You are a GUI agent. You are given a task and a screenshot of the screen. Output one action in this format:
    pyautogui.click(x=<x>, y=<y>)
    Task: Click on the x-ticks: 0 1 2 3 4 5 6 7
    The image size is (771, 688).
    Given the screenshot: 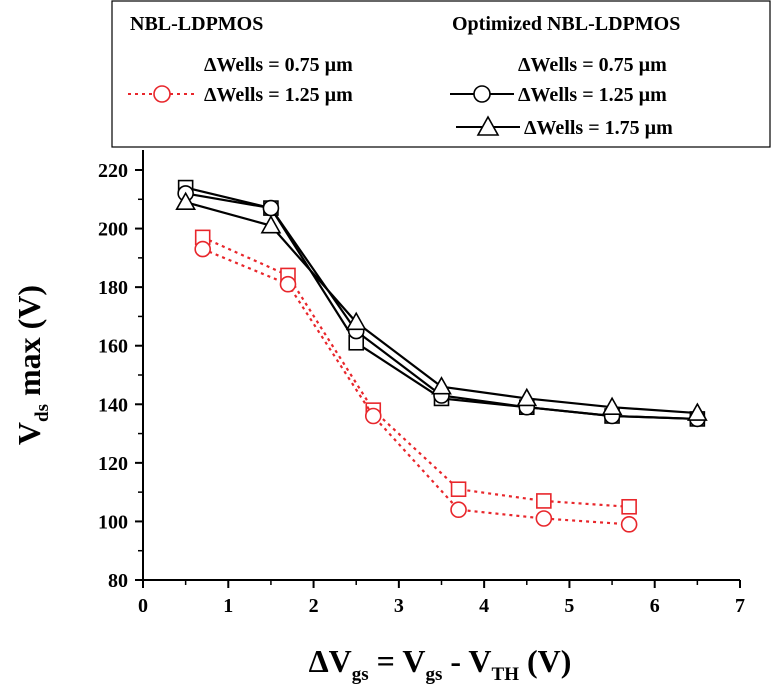 What is the action you would take?
    pyautogui.click(x=441, y=598)
    